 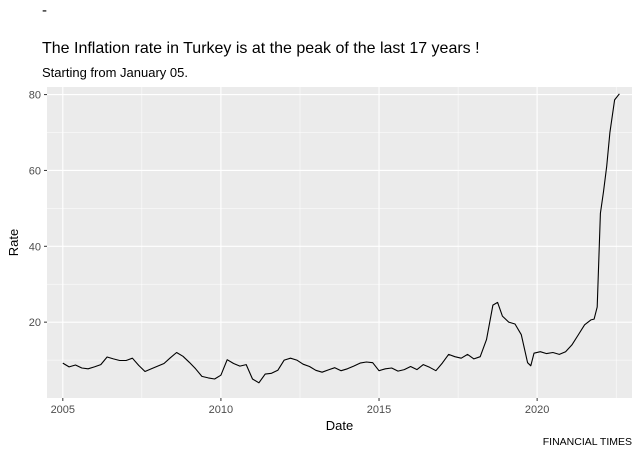 What do you see at coordinates (13, 242) in the screenshot?
I see `y-axis-label: Rate` at bounding box center [13, 242].